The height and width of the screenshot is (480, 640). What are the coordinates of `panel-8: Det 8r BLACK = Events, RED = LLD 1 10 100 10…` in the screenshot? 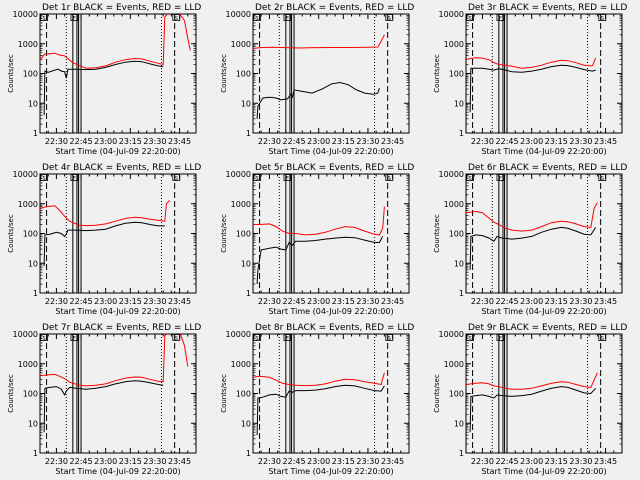 It's located at (317, 399).